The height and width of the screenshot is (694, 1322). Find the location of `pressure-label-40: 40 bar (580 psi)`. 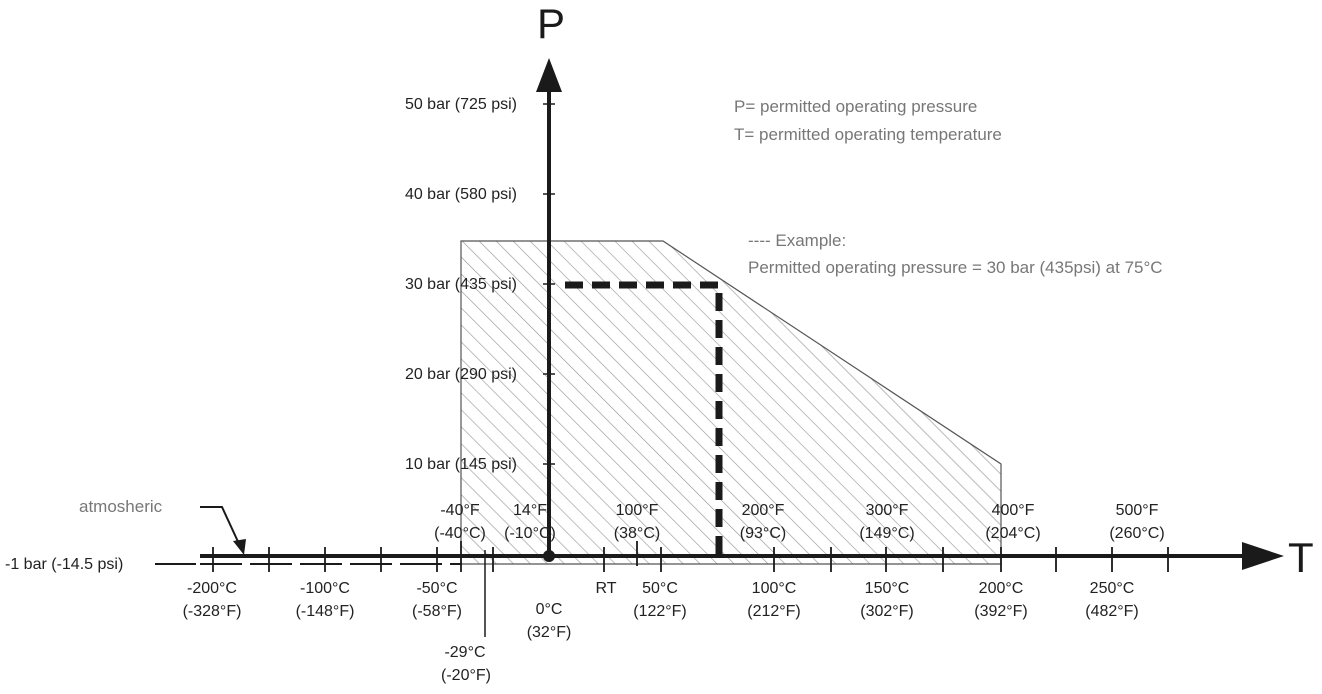

pressure-label-40: 40 bar (580 psi) is located at coordinates (461, 194).